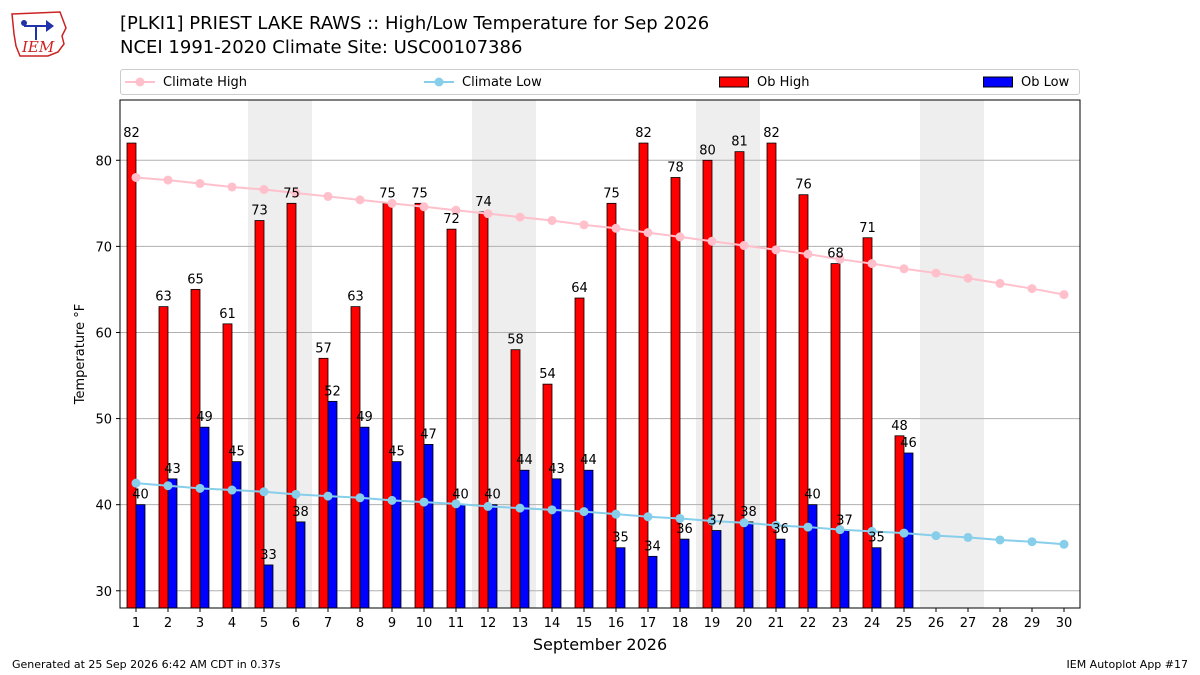 This screenshot has width=1200, height=675. I want to click on ob-high-label: 82, so click(771, 133).